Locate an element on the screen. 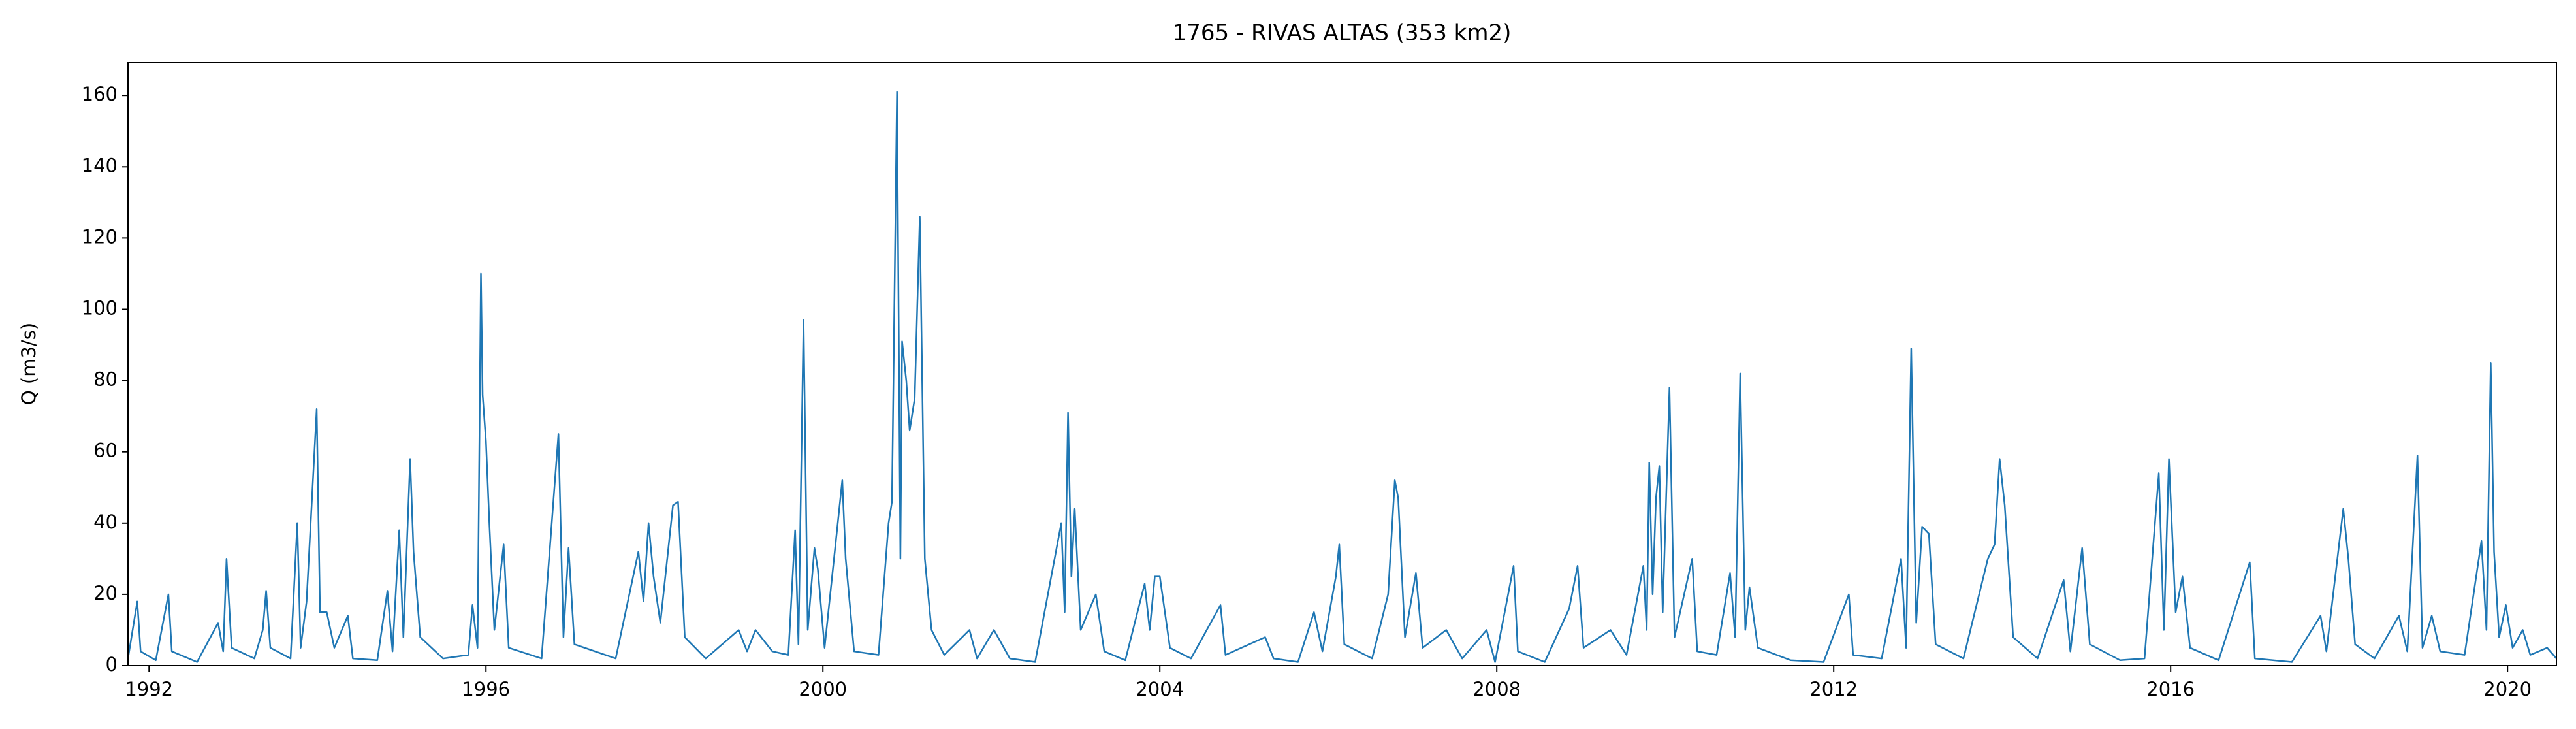 Image resolution: width=2576 pixels, height=729 pixels. x-tick-label: 2008 is located at coordinates (1497, 689).